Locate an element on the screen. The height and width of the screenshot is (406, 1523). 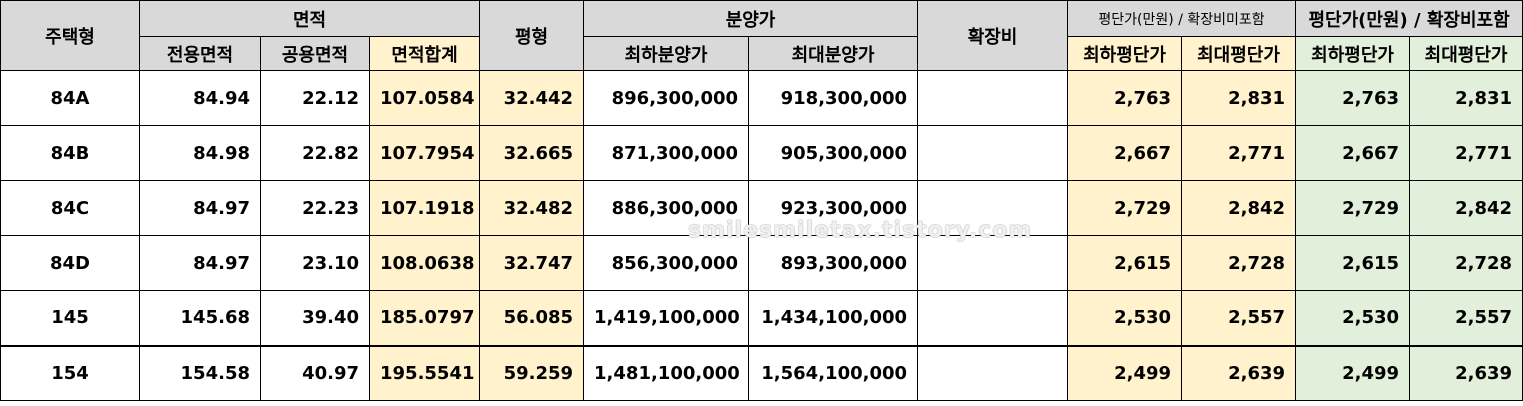
cell-min-unit-incl: 2,615 is located at coordinates (1353, 263).